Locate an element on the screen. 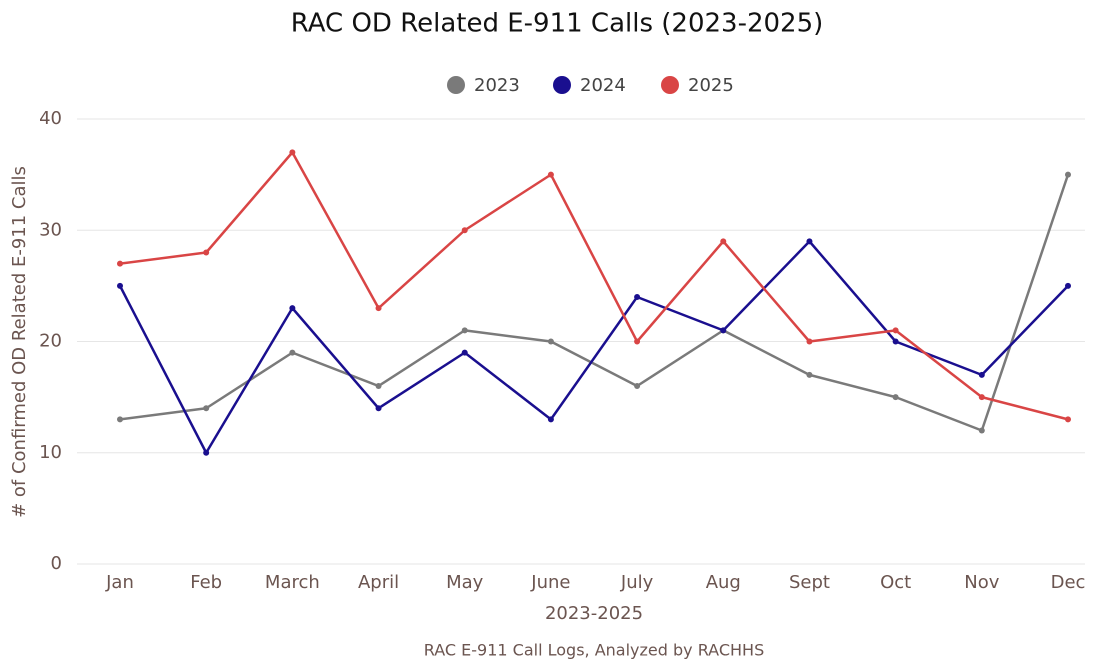 Image resolution: width=1101 pixels, height=663 pixels. source-note: RAC E-911 Call Logs, Analyzed by RACHHS is located at coordinates (594, 650).